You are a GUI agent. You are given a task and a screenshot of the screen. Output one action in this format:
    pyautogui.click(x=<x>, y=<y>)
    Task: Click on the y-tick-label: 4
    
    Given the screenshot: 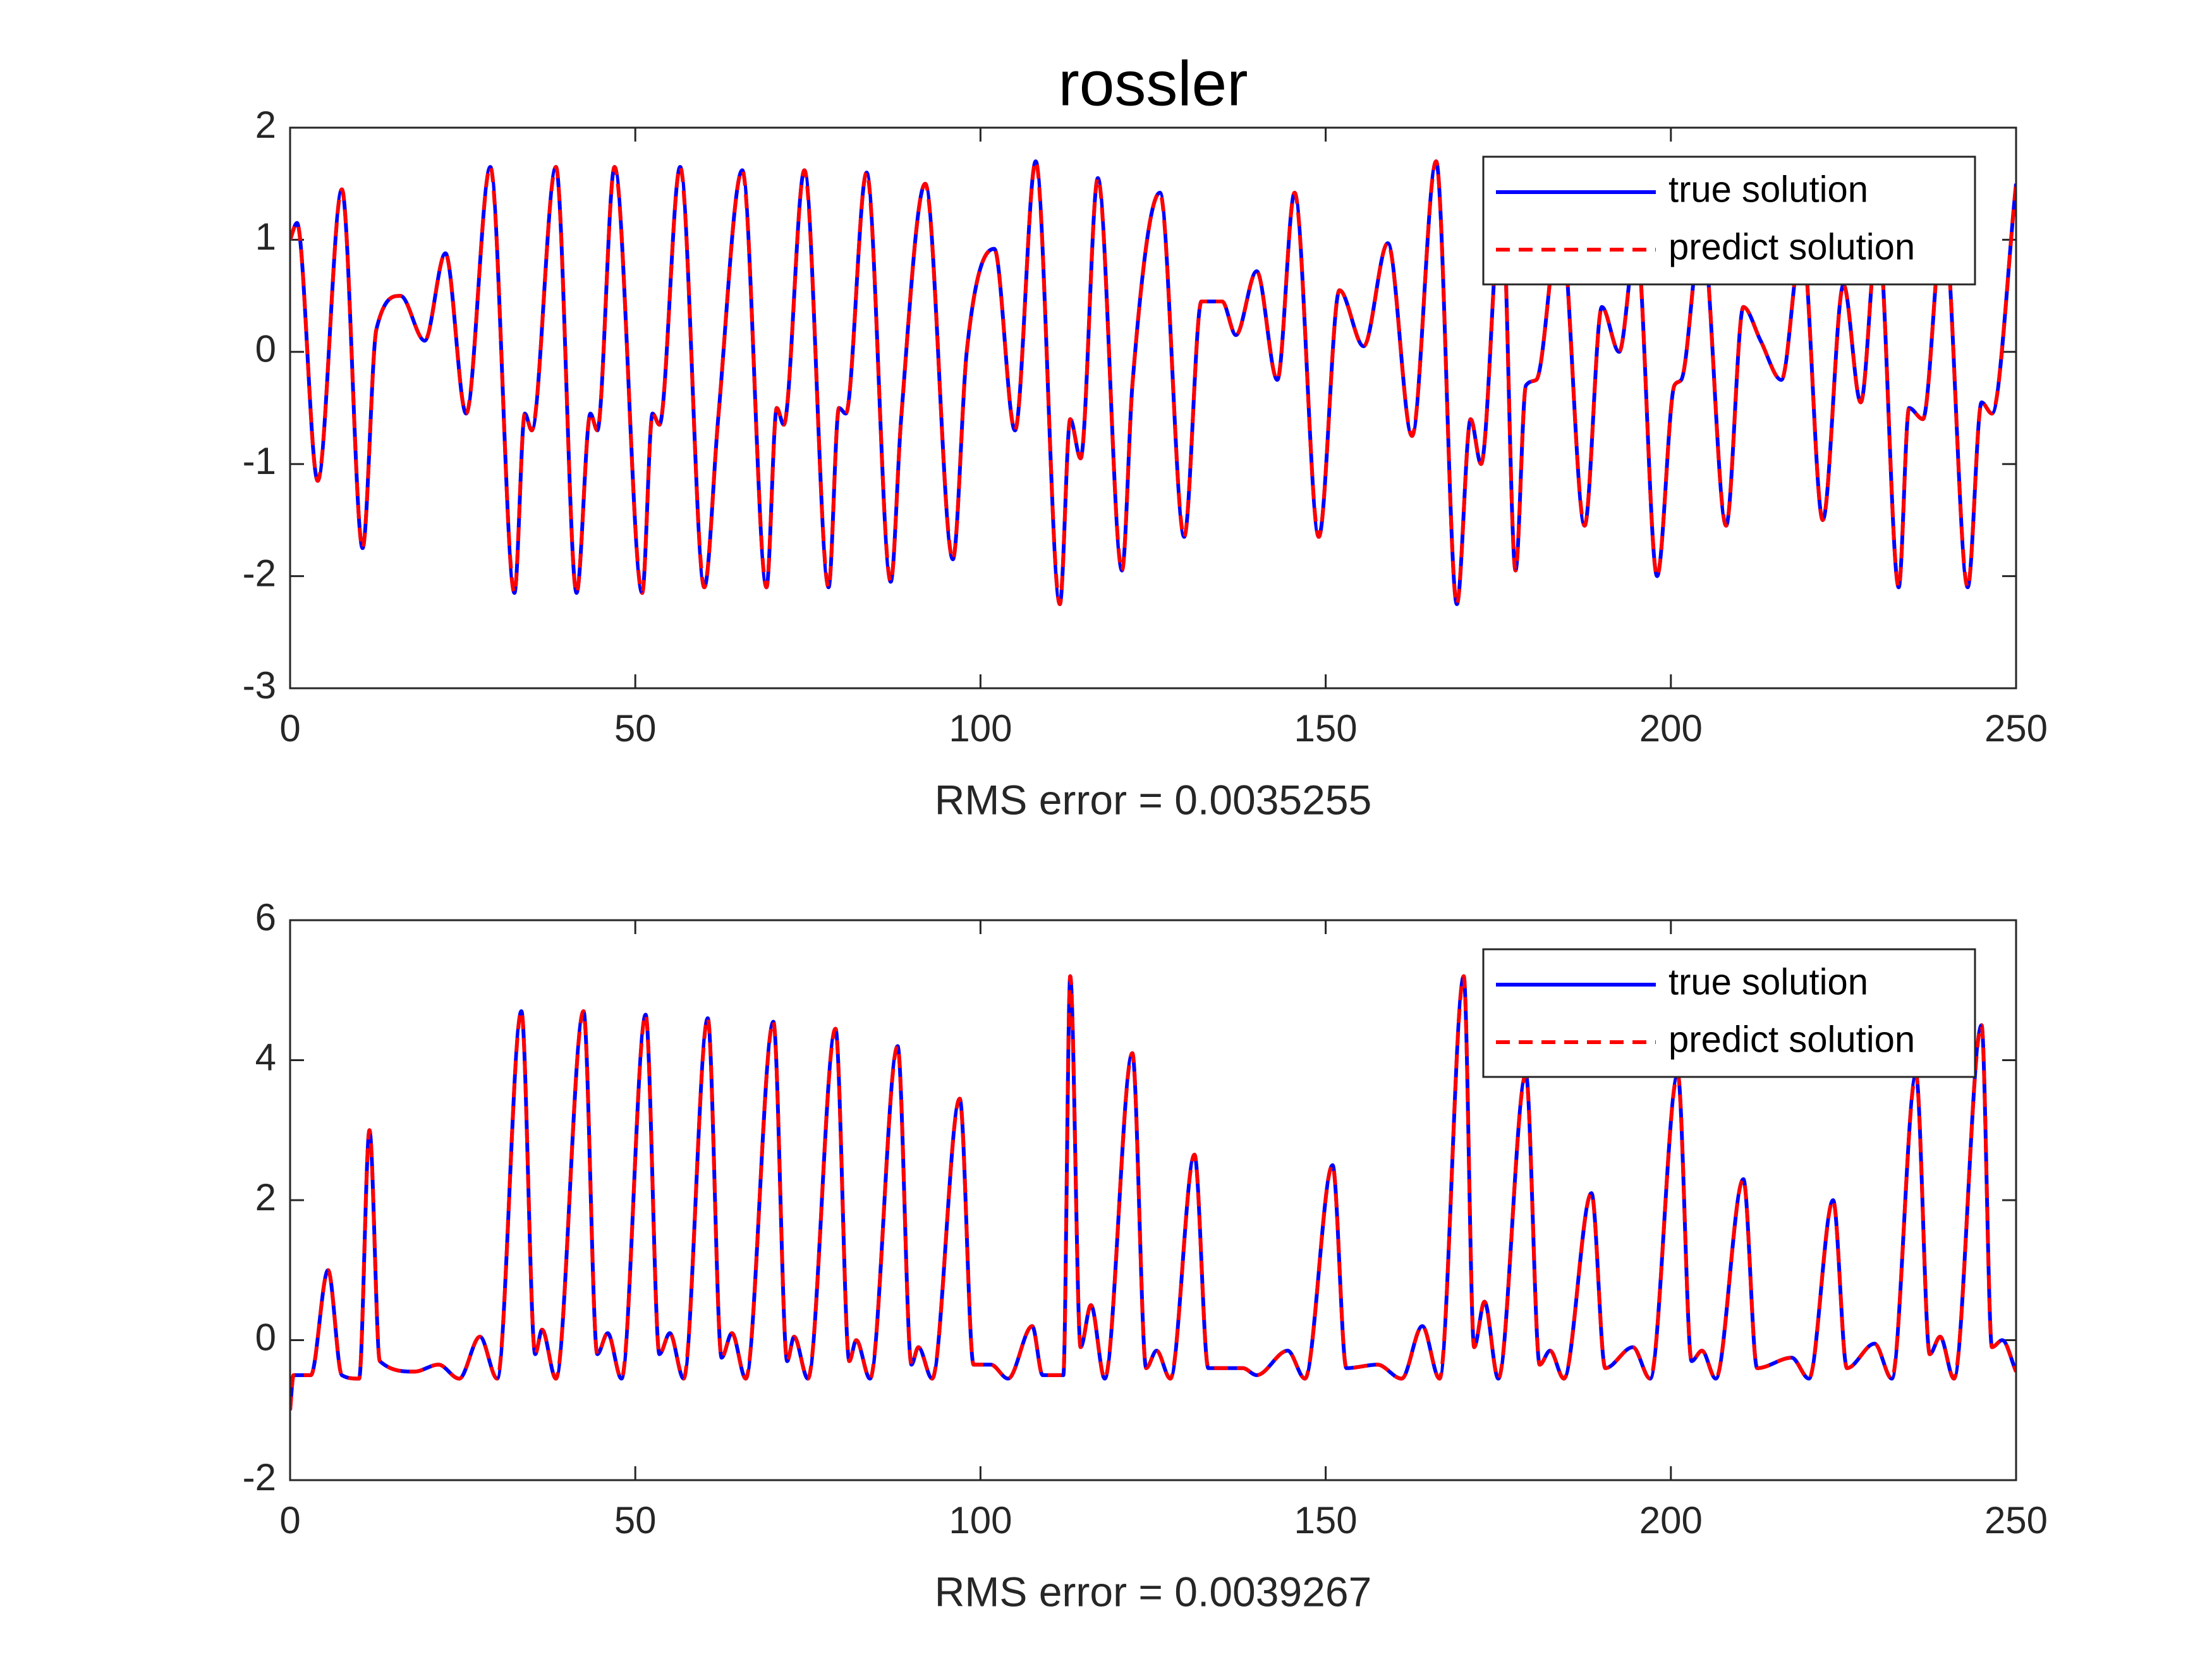 What is the action you would take?
    pyautogui.click(x=265, y=1057)
    